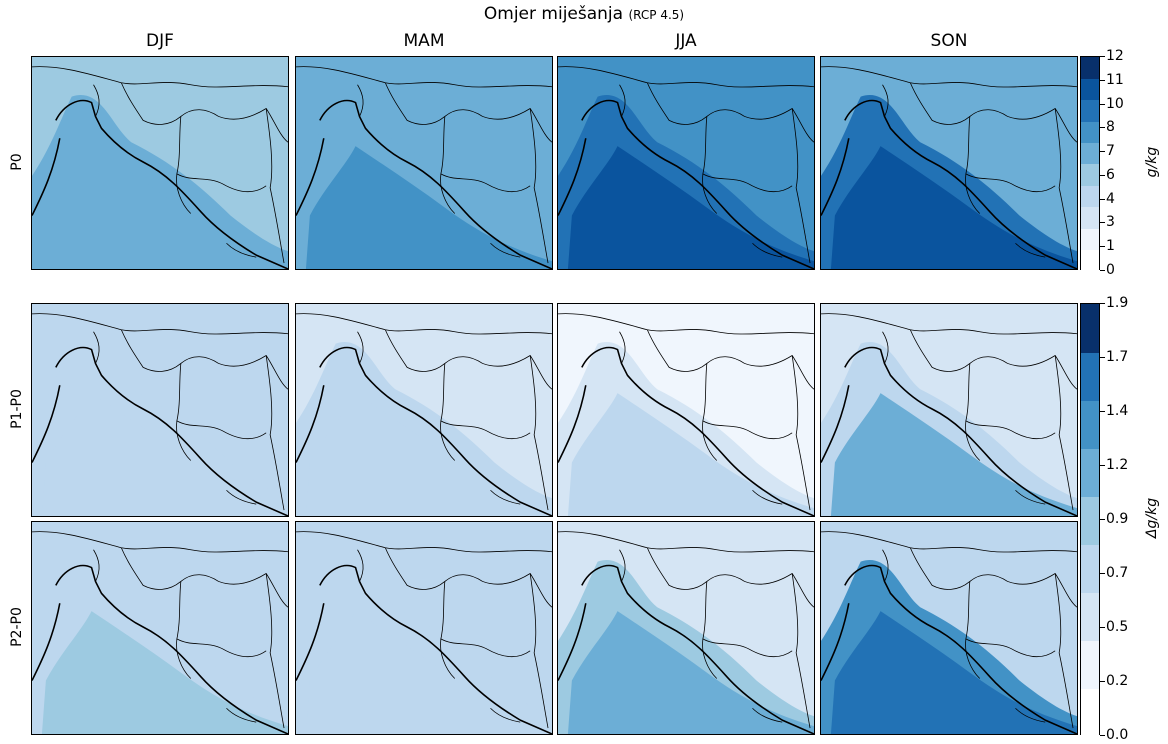 The height and width of the screenshot is (744, 1168). What do you see at coordinates (1110, 246) in the screenshot?
I see `colorbar-tick-label: 1` at bounding box center [1110, 246].